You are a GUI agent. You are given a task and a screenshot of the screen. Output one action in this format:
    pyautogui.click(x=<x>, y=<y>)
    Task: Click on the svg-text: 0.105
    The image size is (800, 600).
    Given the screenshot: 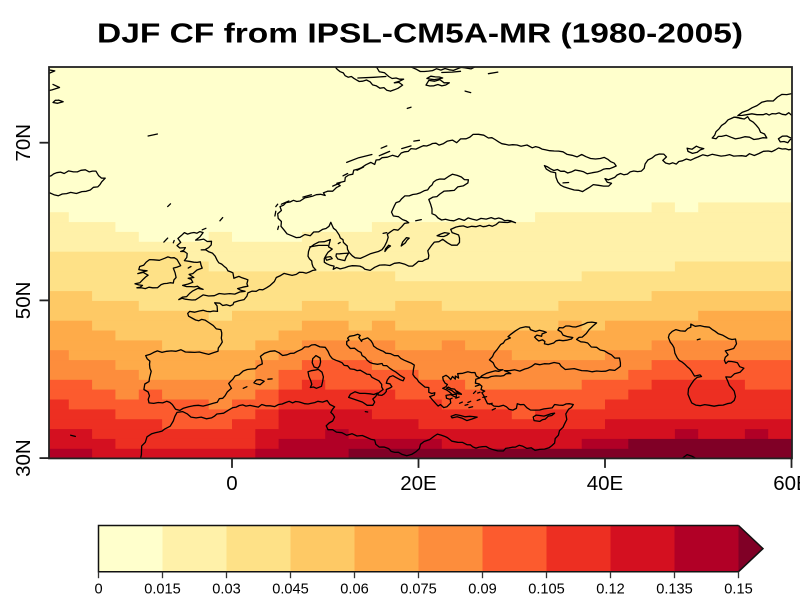 What is the action you would take?
    pyautogui.click(x=546, y=589)
    